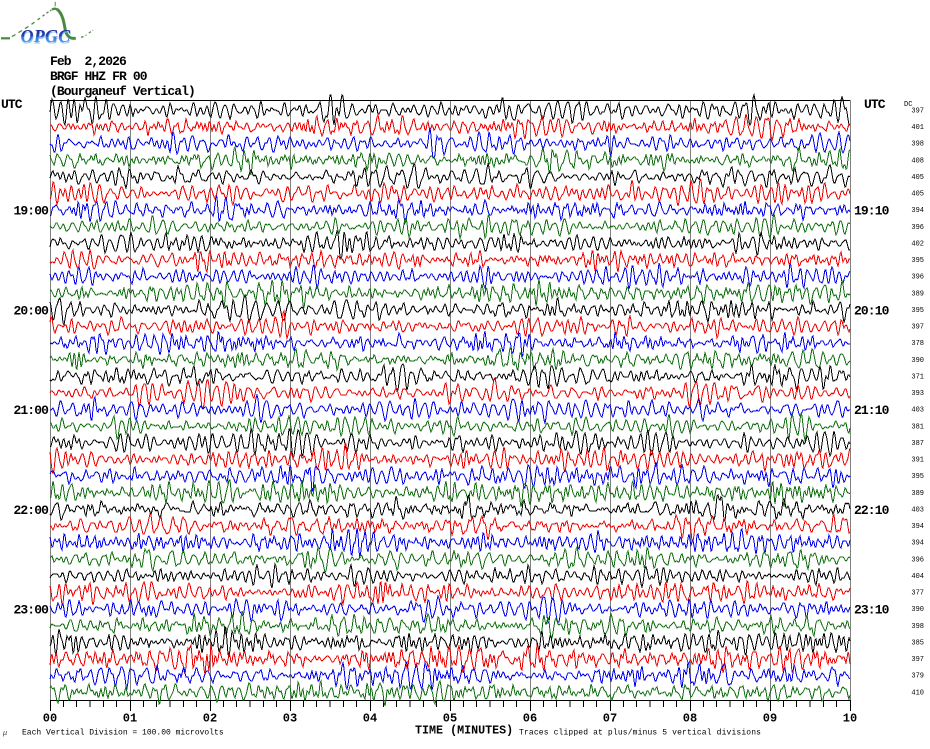  I want to click on svg-text: 381, so click(917, 427).